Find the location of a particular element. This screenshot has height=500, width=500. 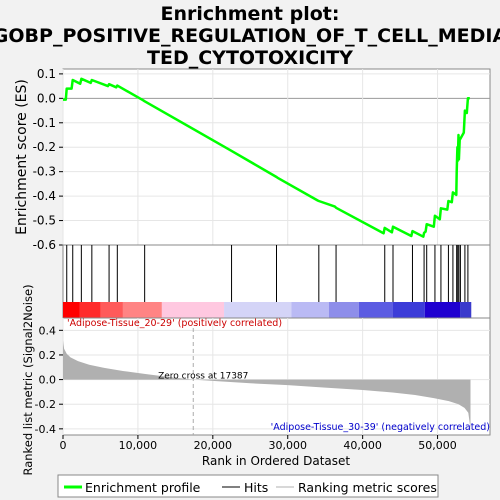

metric-y-tick-label: -0.2 is located at coordinates (45, 404).